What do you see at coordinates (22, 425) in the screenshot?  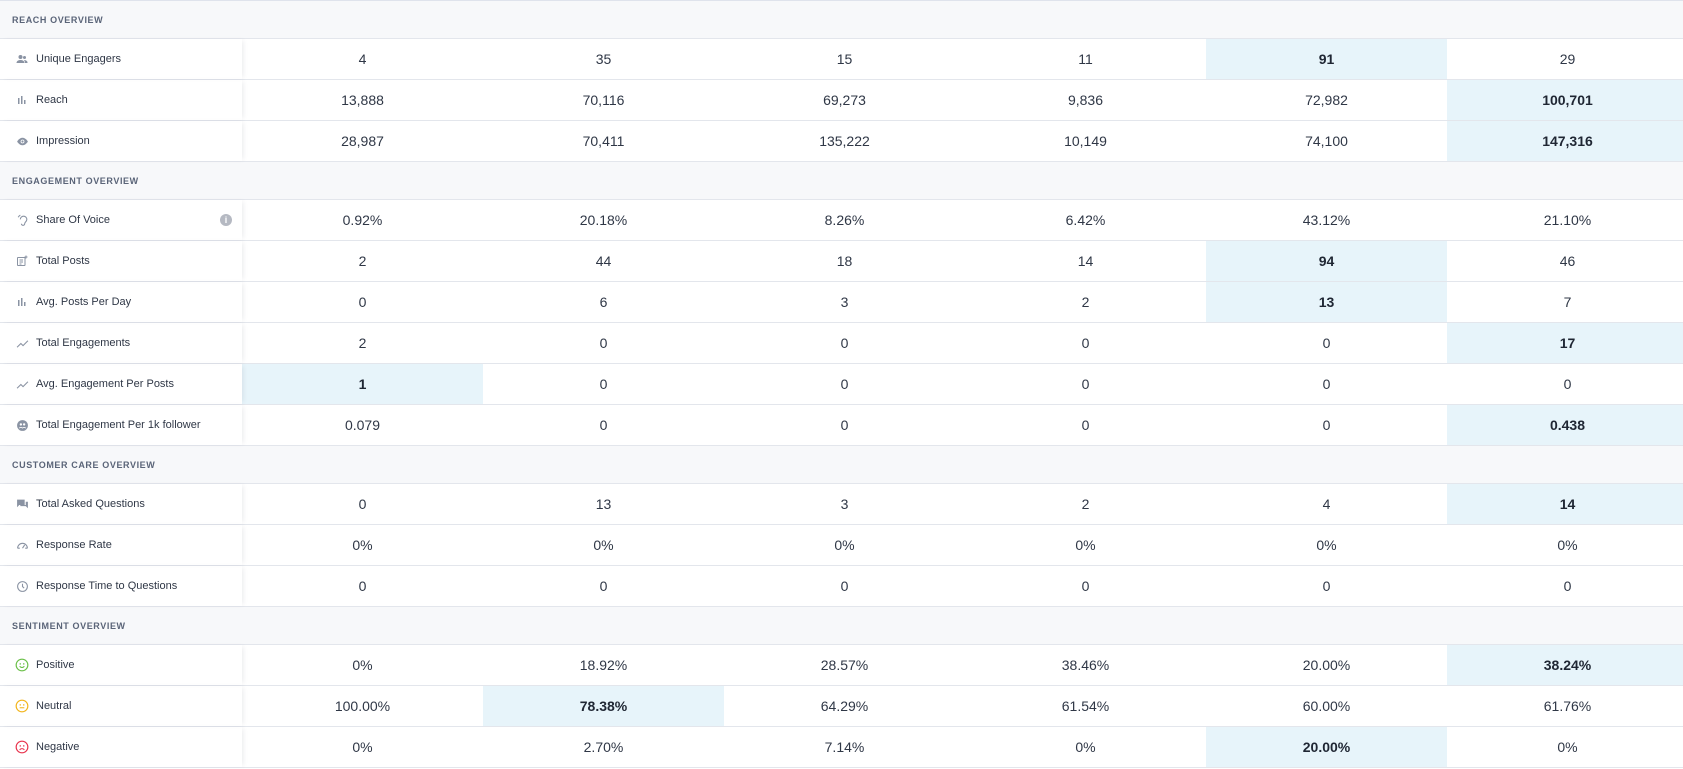 I see `group-circle-icon` at bounding box center [22, 425].